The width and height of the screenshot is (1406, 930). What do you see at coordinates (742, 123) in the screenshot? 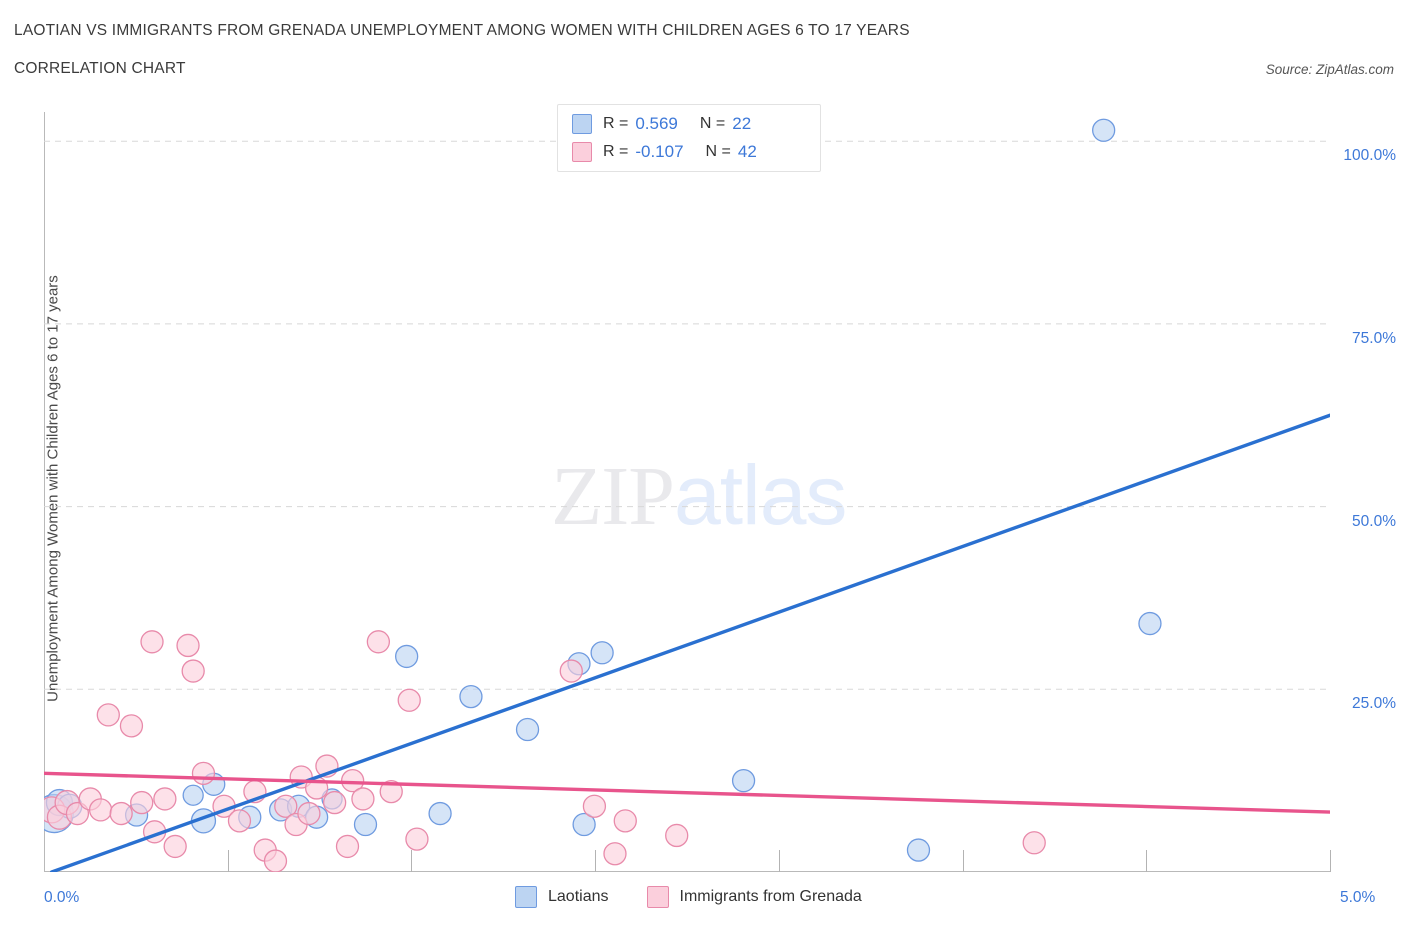
I see `blue-n-value: 22` at bounding box center [742, 123].